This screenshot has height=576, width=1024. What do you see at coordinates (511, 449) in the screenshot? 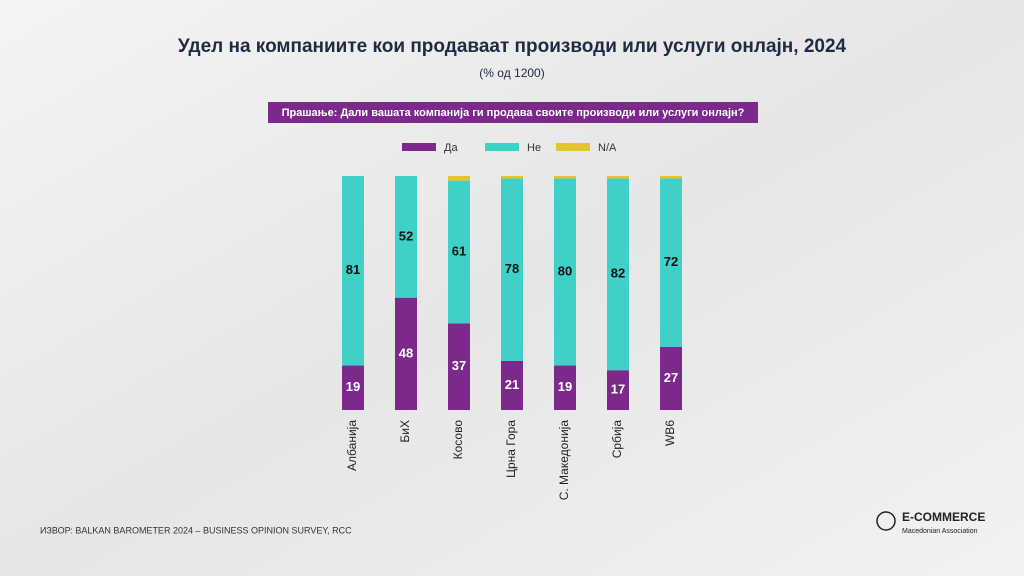
I see `x-tick-label: Црна Гора` at bounding box center [511, 449].